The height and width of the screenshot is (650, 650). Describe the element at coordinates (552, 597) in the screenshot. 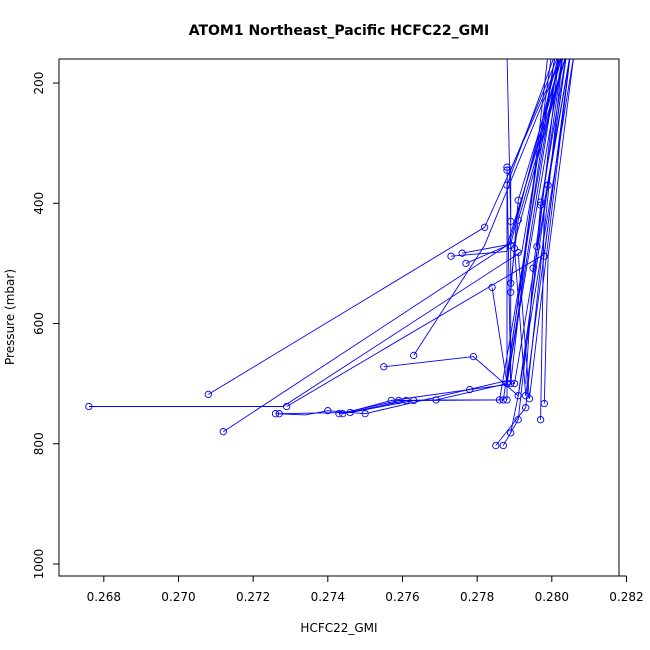

I see `x-tick-label: 0.280` at that location.